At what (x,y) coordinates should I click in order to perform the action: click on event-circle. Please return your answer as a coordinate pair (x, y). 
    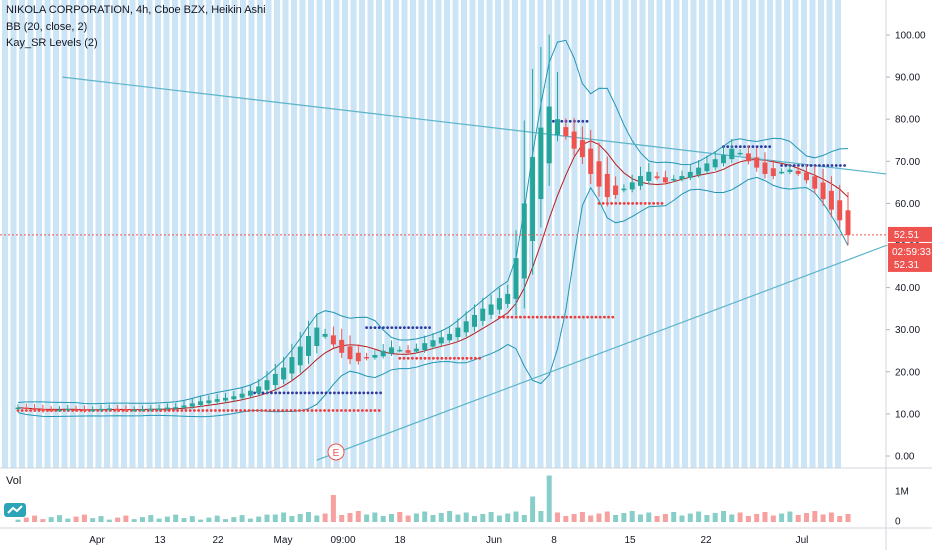
    Looking at the image, I should click on (336, 452).